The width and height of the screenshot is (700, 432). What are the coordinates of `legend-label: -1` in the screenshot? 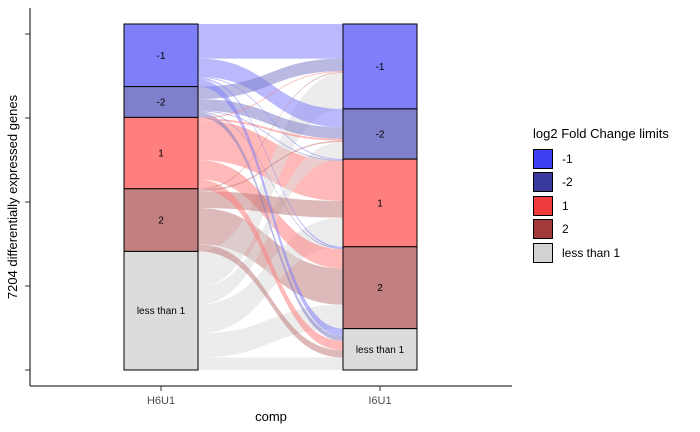 It's located at (567, 158).